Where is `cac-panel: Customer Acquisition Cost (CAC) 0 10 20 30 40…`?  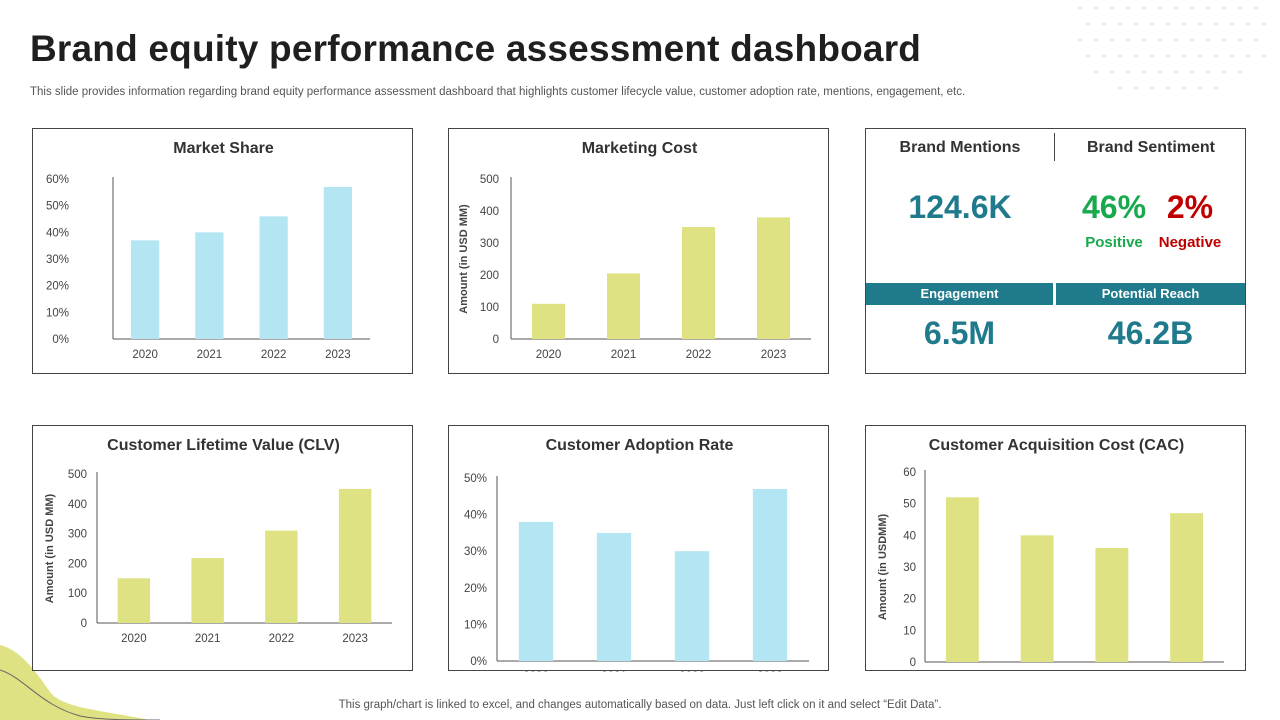 cac-panel: Customer Acquisition Cost (CAC) 0 10 20 30 40… is located at coordinates (1055, 548).